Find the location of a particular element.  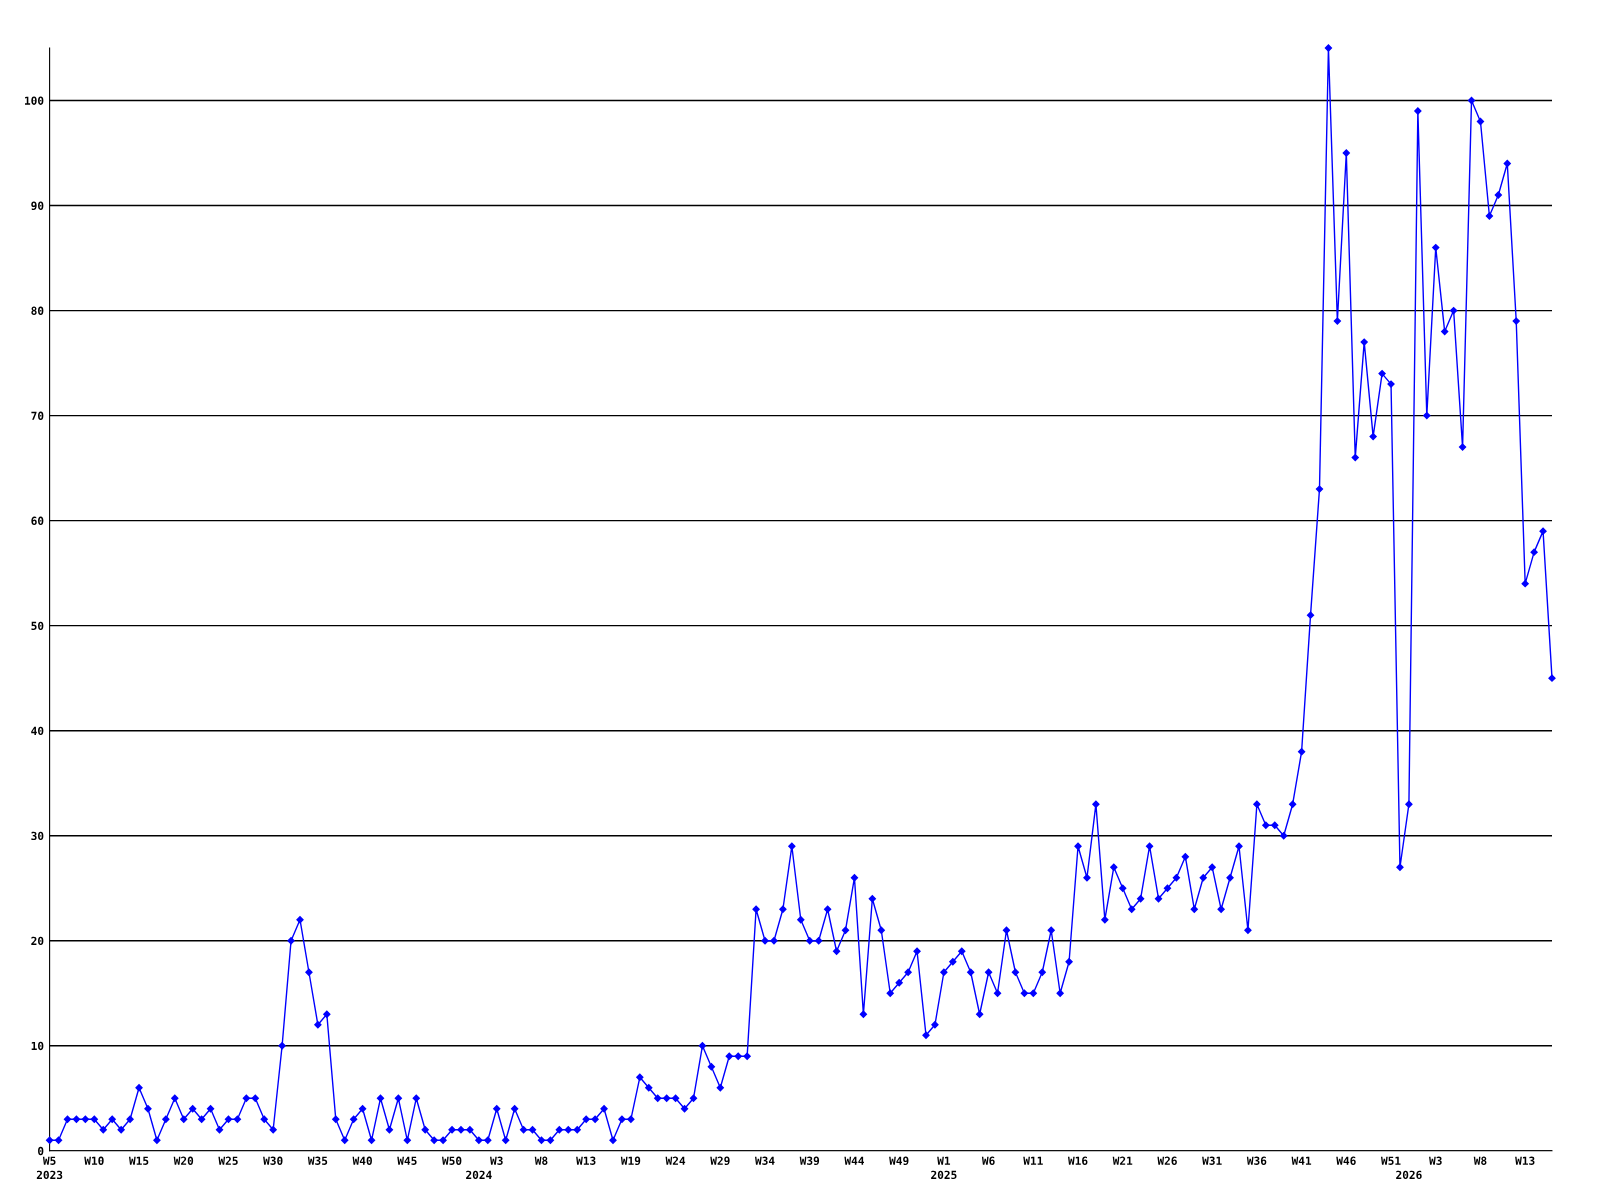

y-tick-label: 80 is located at coordinates (37, 310).